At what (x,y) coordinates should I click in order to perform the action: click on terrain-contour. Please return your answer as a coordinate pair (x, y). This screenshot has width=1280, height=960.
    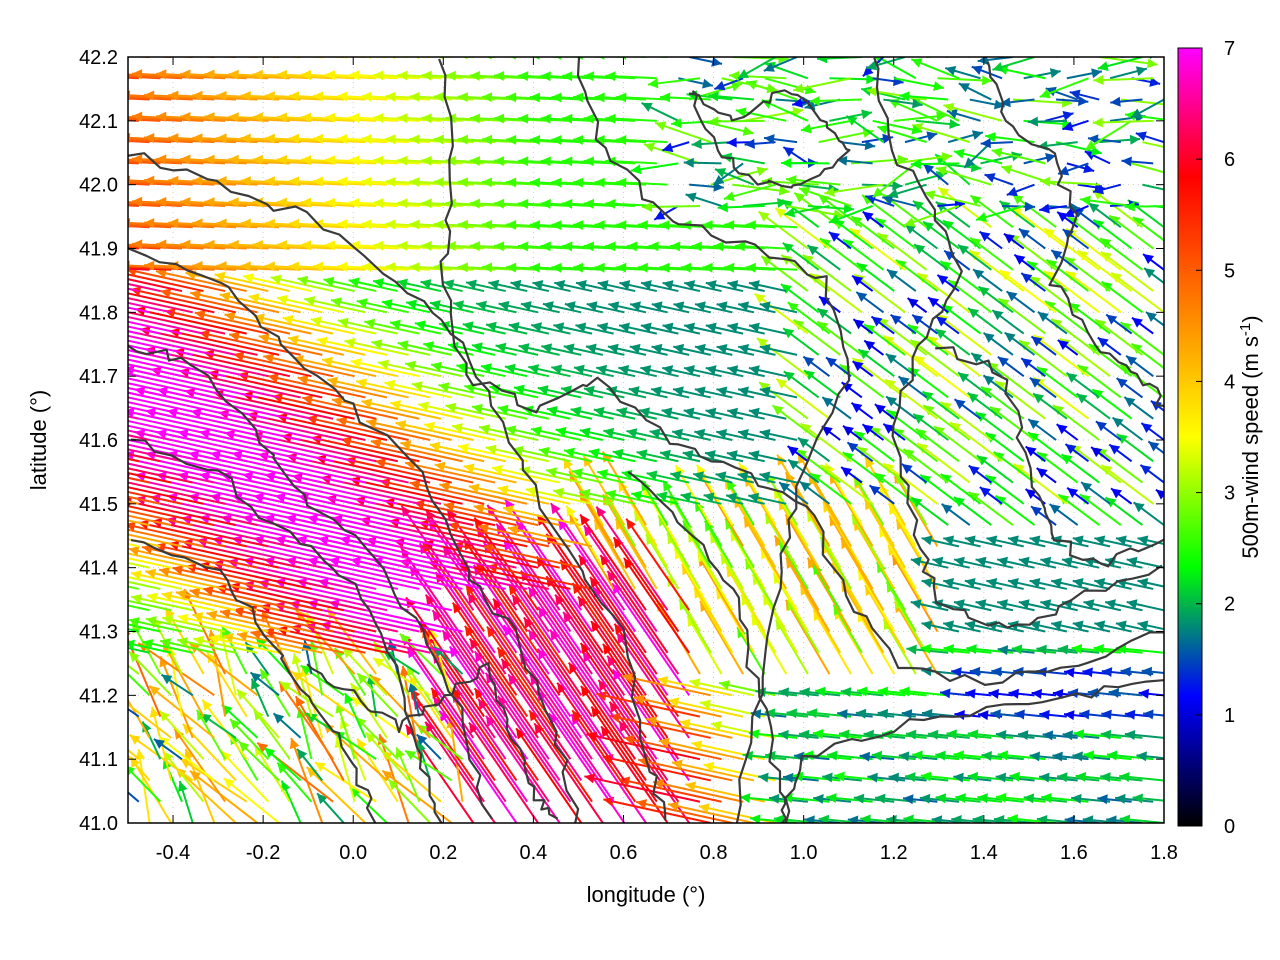
    Looking at the image, I should click on (432, 741).